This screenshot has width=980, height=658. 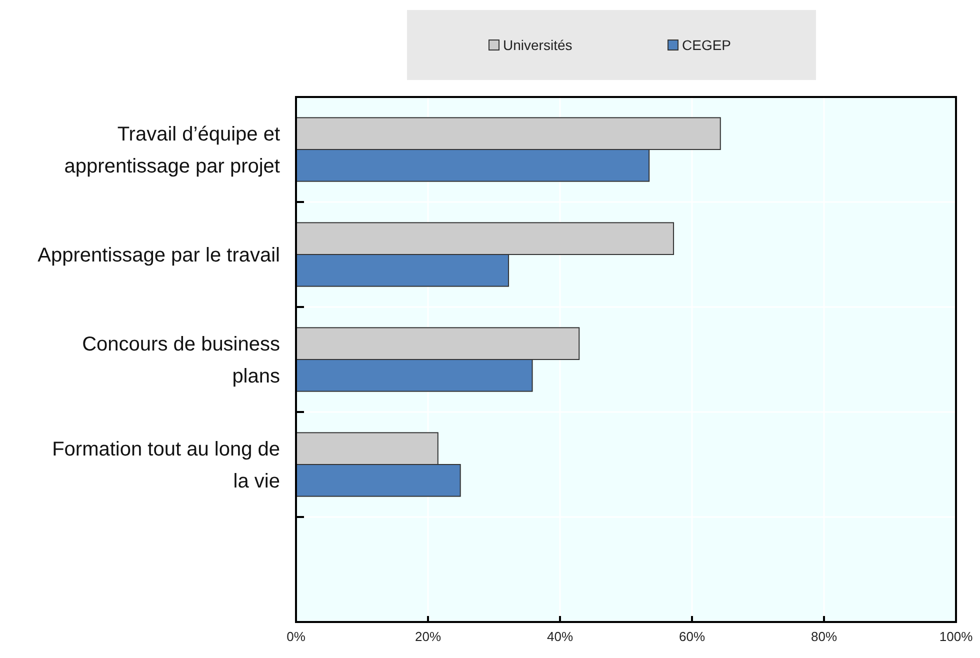 What do you see at coordinates (296, 636) in the screenshot?
I see `x-tick-label: 0%` at bounding box center [296, 636].